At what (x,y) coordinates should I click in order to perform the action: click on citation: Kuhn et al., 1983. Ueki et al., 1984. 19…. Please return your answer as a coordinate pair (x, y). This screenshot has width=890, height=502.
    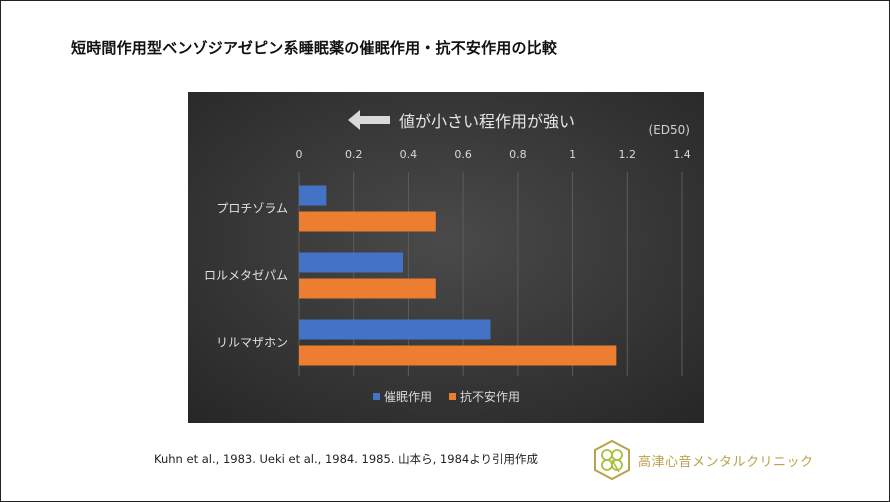
    Looking at the image, I should click on (346, 459).